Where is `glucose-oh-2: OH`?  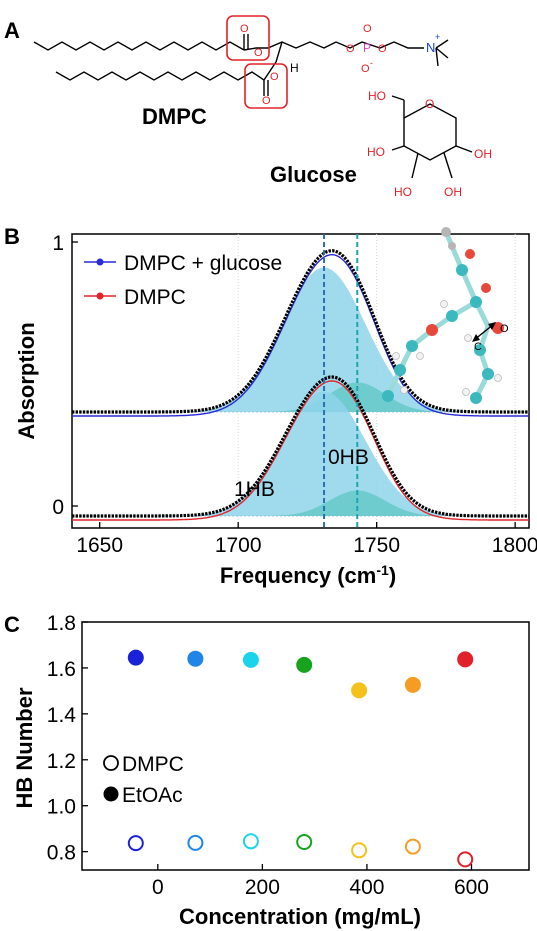
glucose-oh-2: OH is located at coordinates (453, 192).